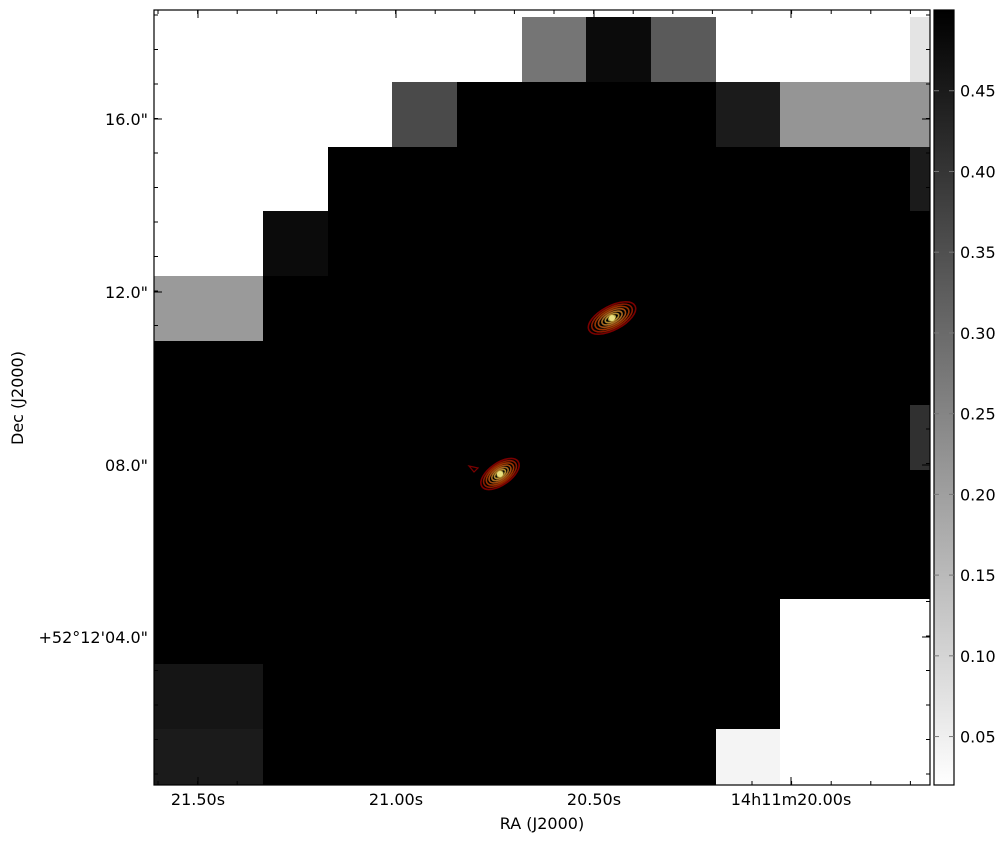 This screenshot has height=843, width=1006. I want to click on x-tick-label: 14h11m20.00s, so click(791, 799).